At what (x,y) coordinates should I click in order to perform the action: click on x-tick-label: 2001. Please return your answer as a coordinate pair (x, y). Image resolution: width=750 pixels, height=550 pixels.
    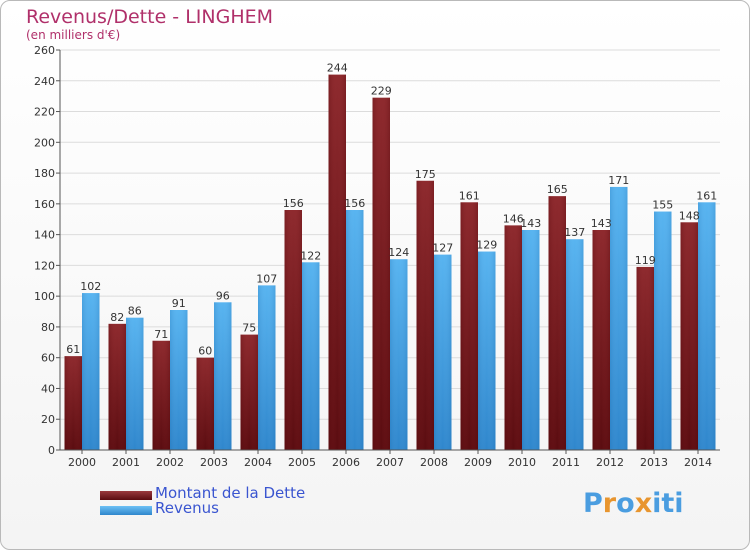
    Looking at the image, I should click on (126, 462).